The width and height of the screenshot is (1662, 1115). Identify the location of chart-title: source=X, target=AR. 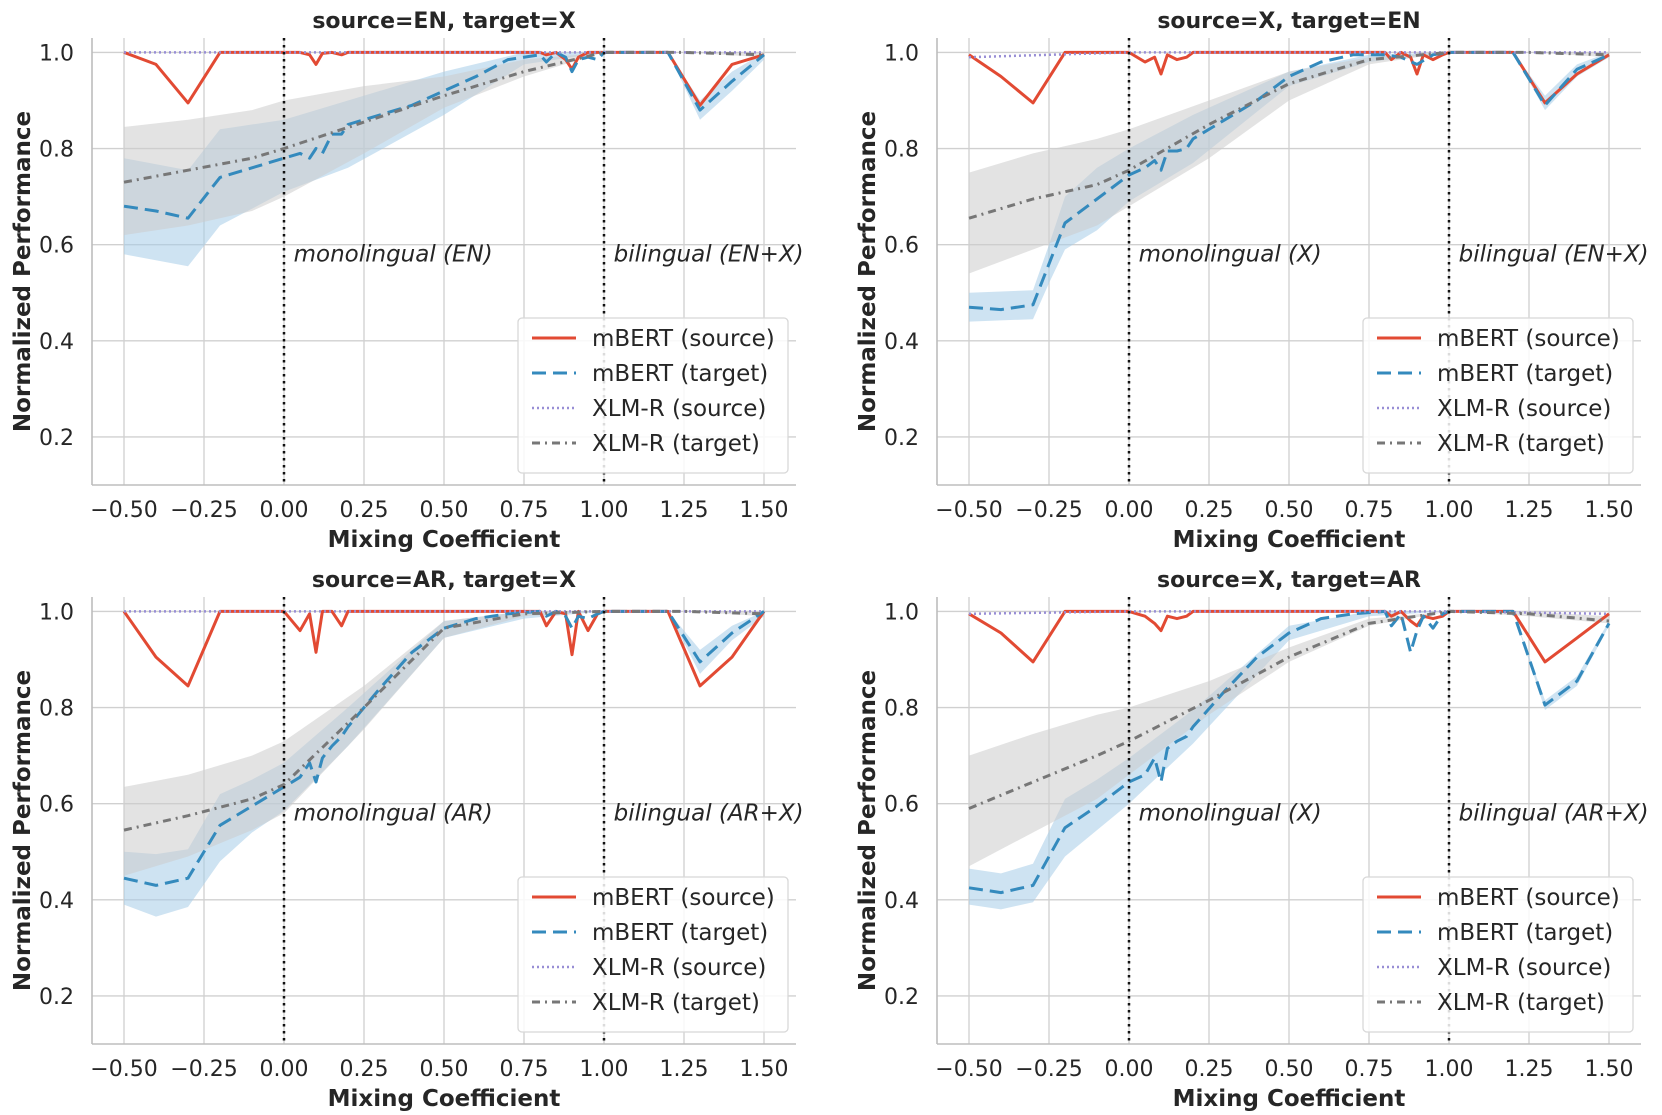
(1289, 580).